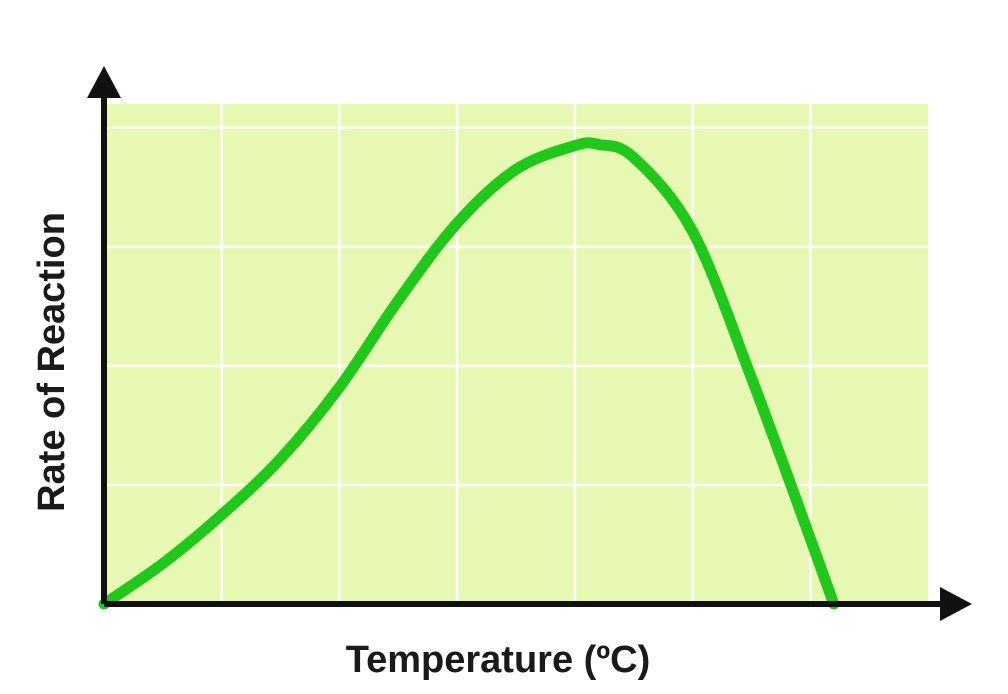  I want to click on y-axis-label: Rate of Reaction, so click(52, 362).